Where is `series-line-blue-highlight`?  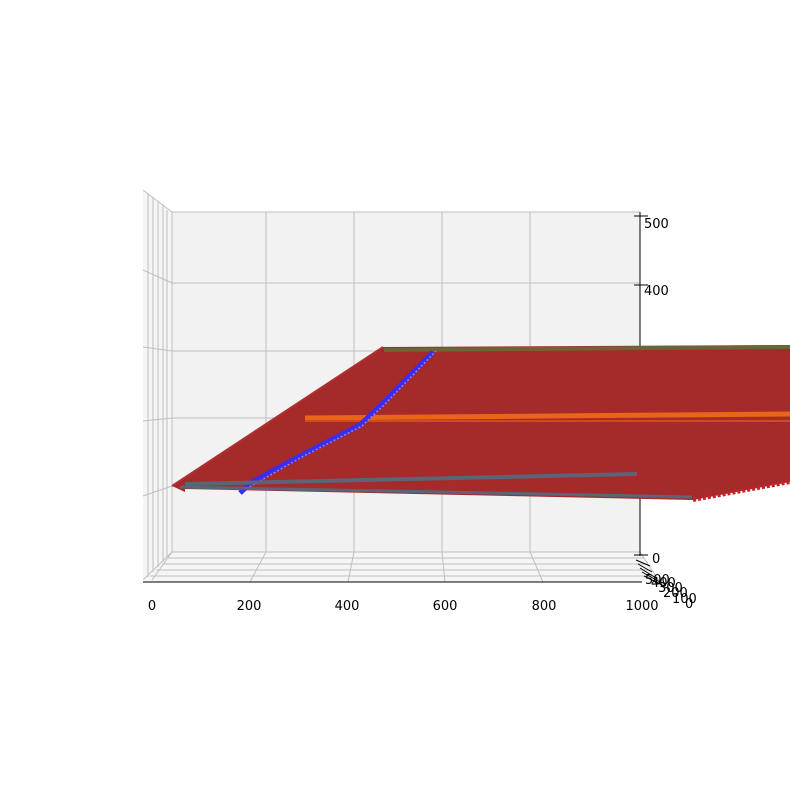 series-line-blue-highlight is located at coordinates (341, 420).